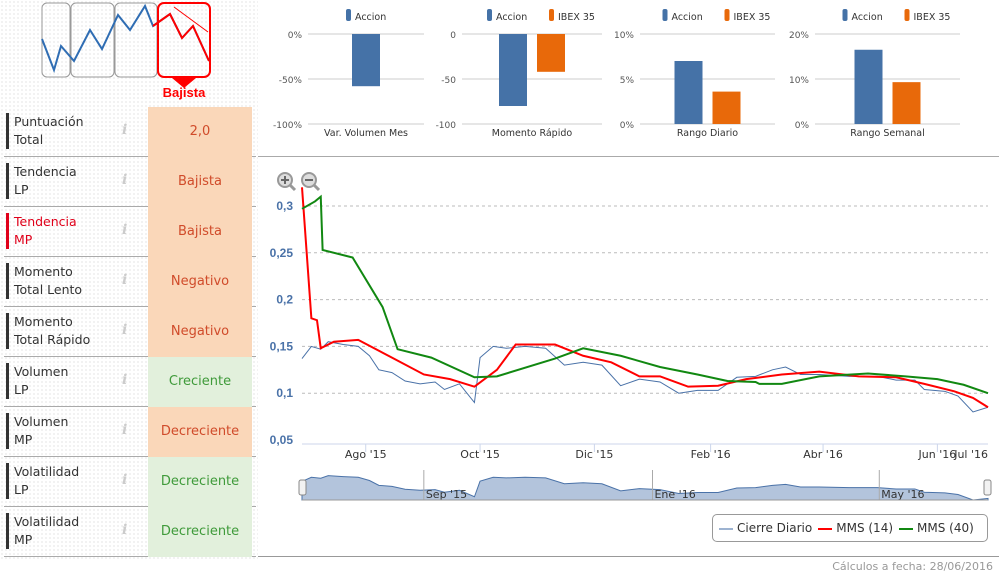  I want to click on indicator-label: Volumen LP, so click(37, 381).